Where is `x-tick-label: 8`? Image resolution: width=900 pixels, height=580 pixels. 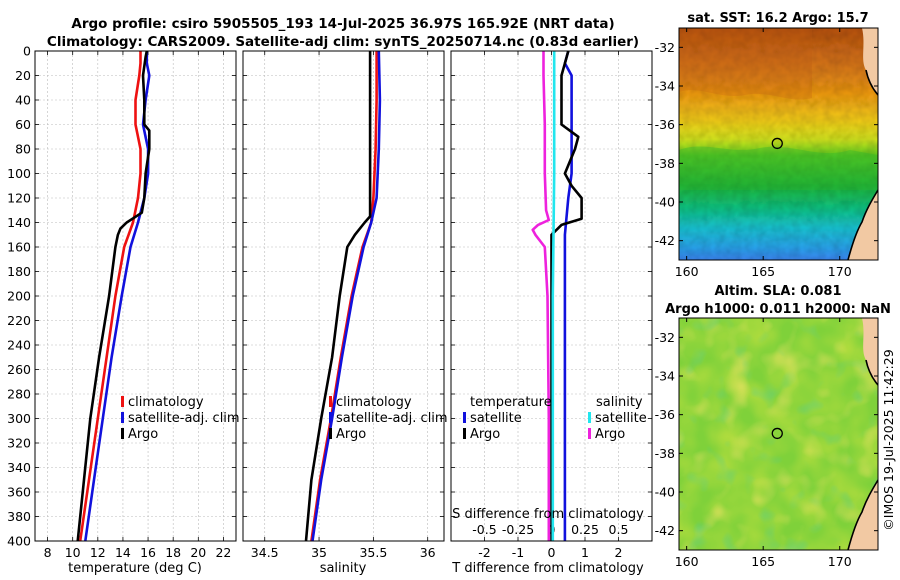
x-tick-label: 8 is located at coordinates (48, 552).